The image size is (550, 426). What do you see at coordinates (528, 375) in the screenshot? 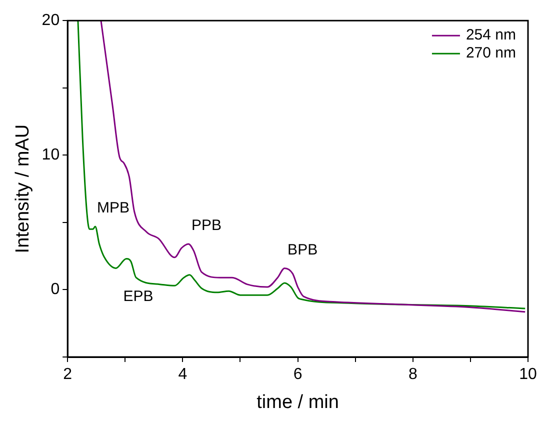
I see `x-tick-label: 10` at bounding box center [528, 375].